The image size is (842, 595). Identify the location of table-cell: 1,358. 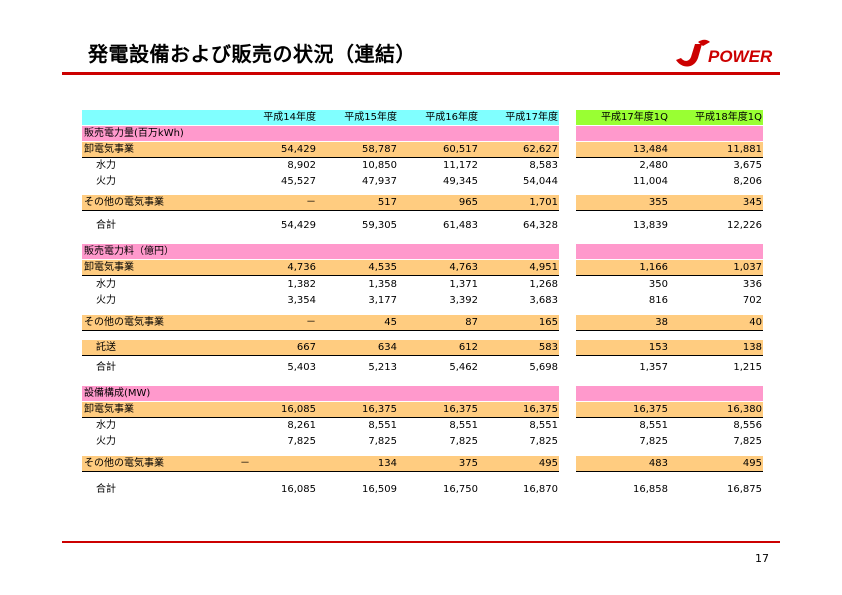
(382, 284).